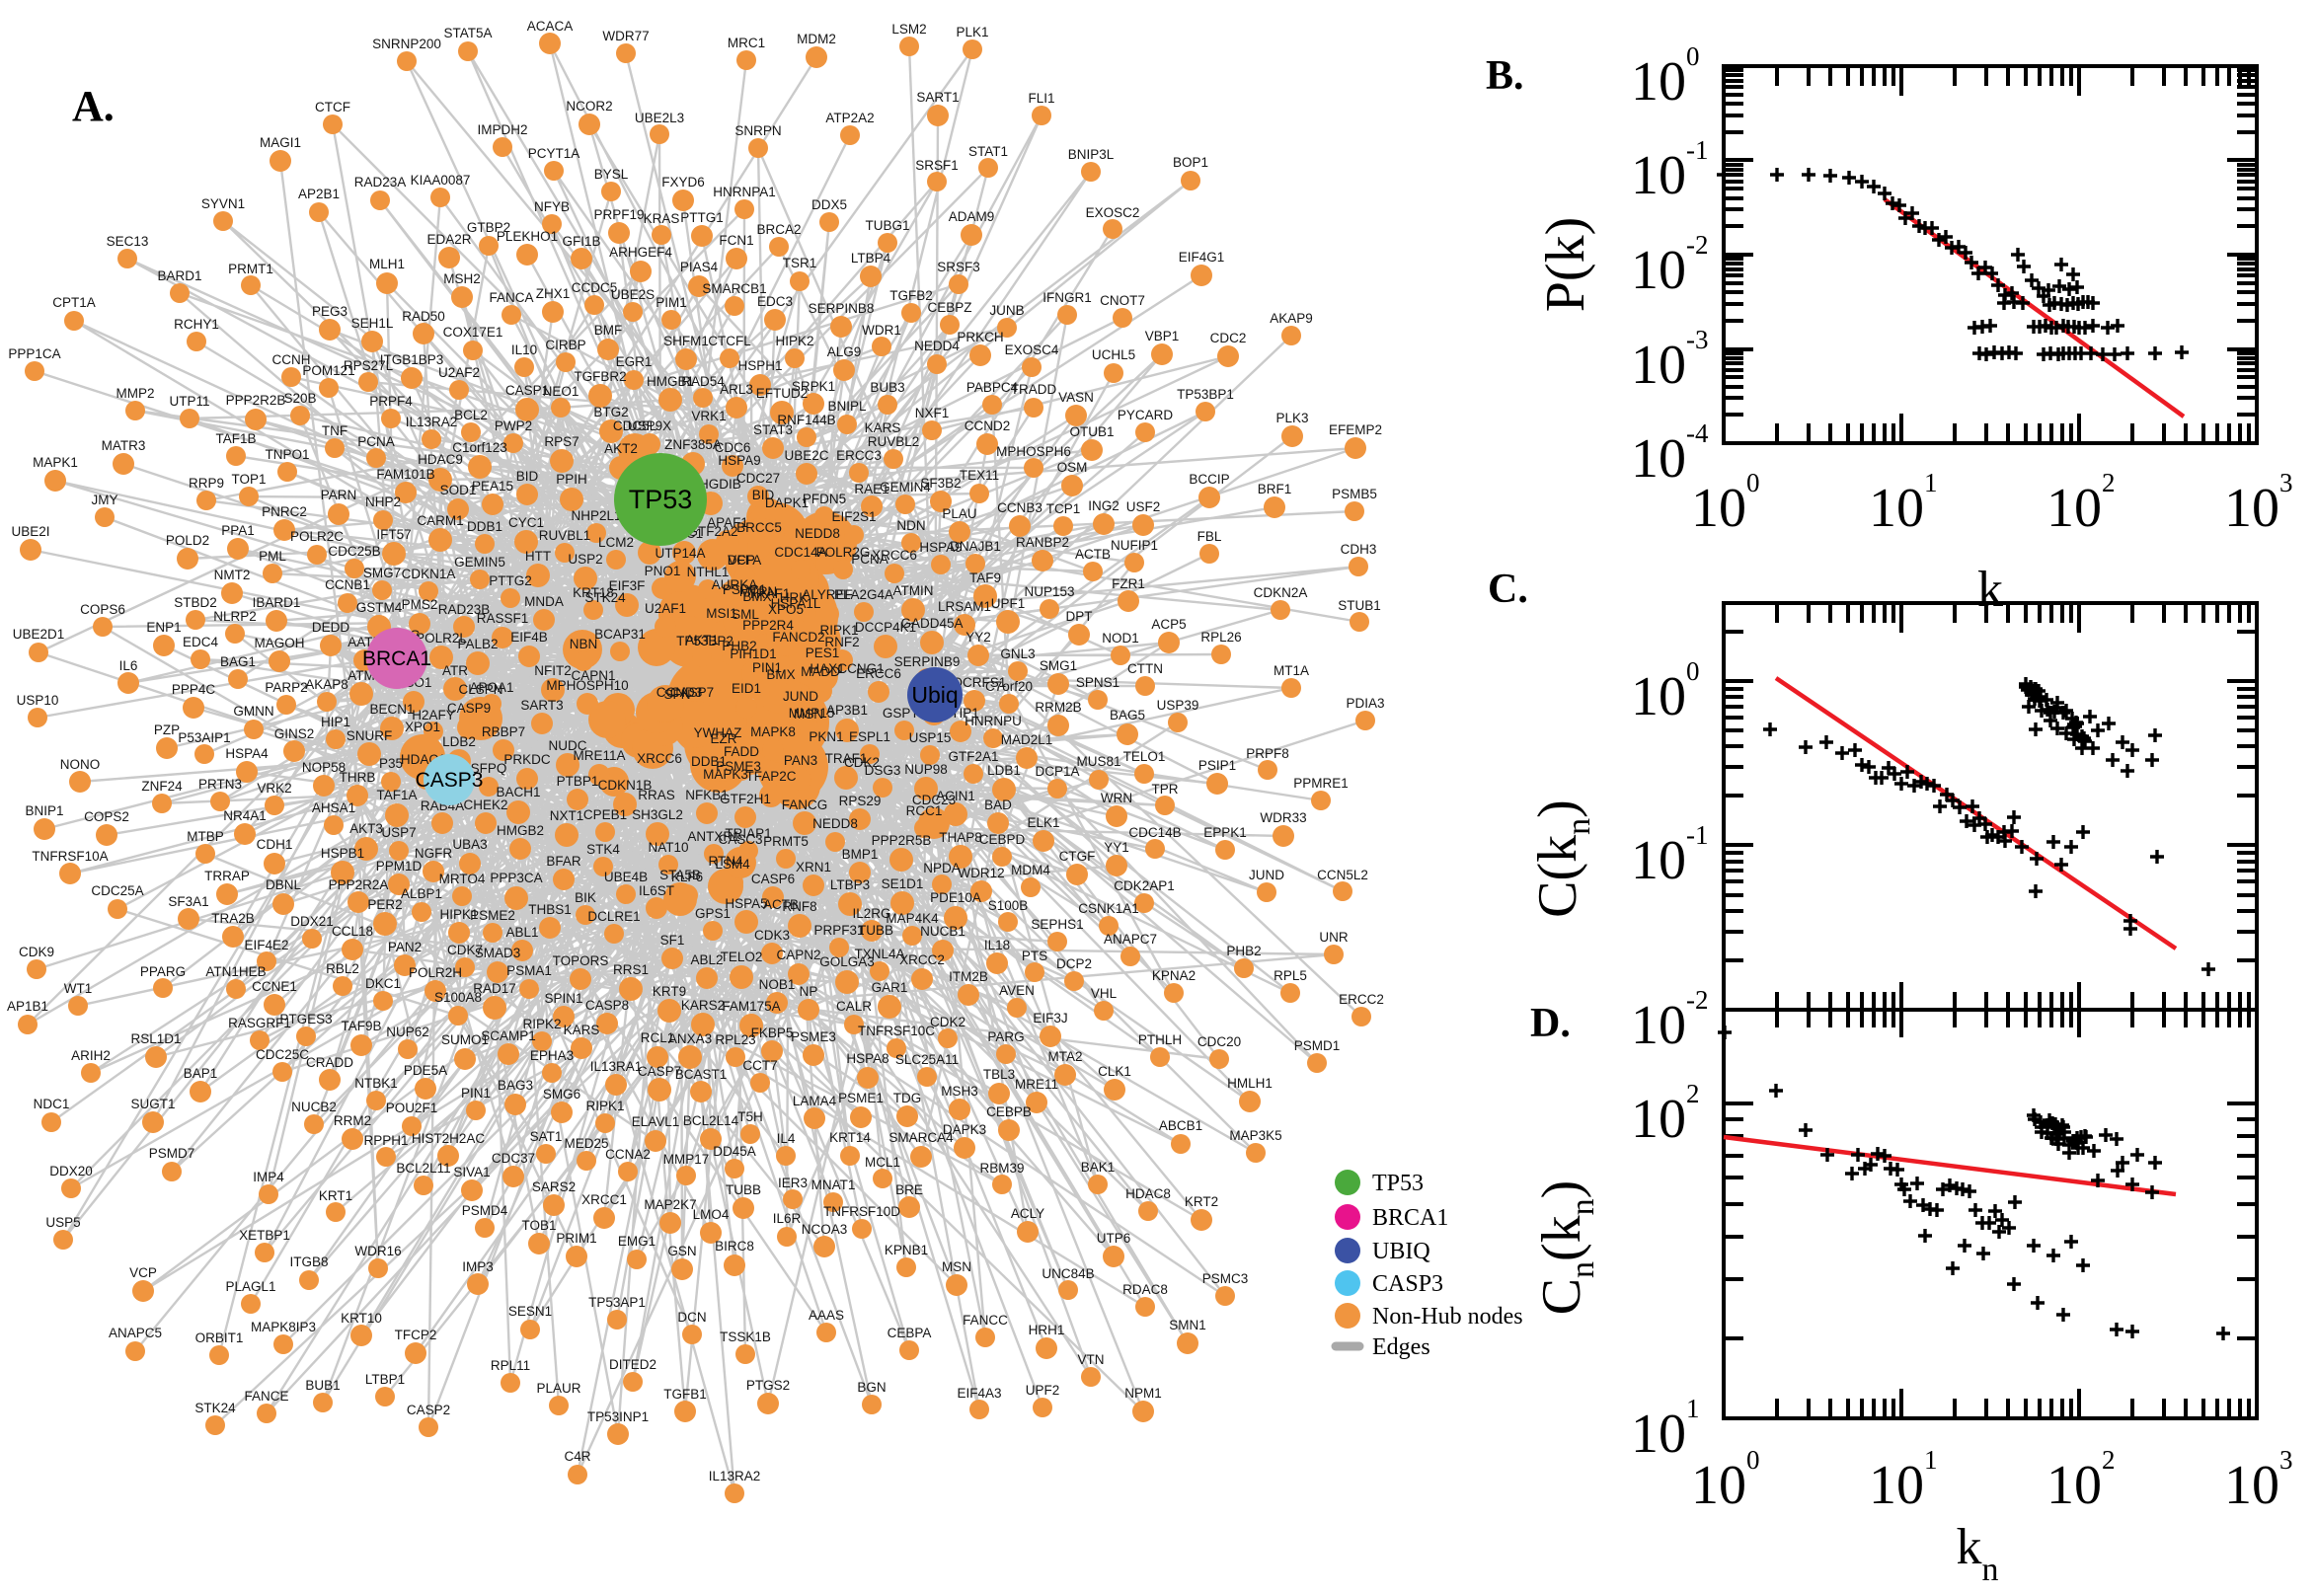 The image size is (2316, 1596). Describe the element at coordinates (745, 589) in the screenshot. I see `svg-text: PSPC1` at that location.